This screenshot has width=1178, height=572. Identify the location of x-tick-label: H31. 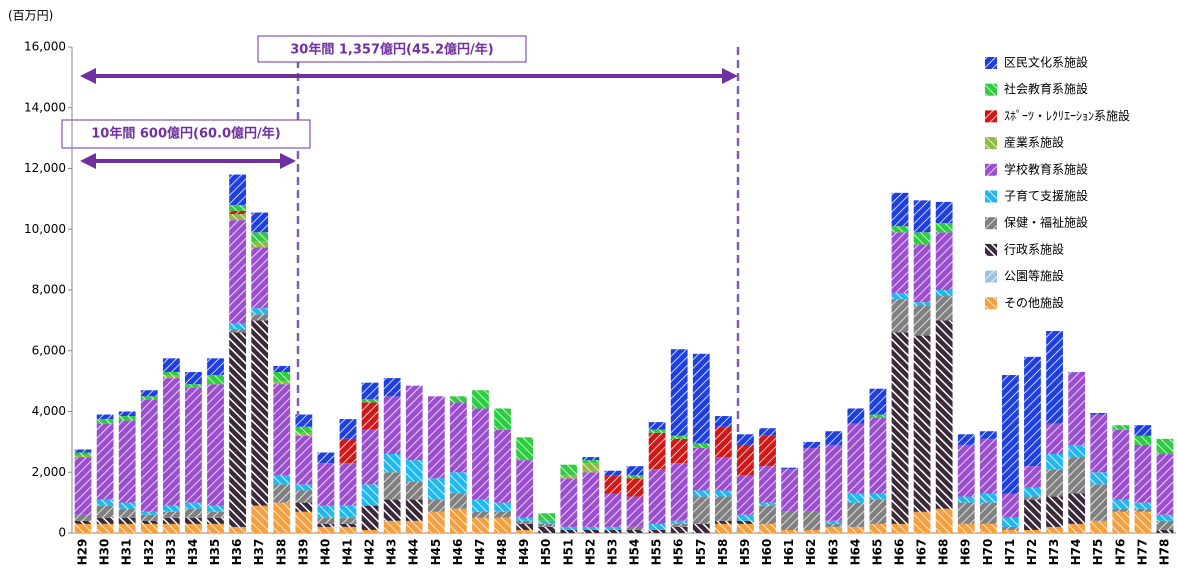
(127, 552).